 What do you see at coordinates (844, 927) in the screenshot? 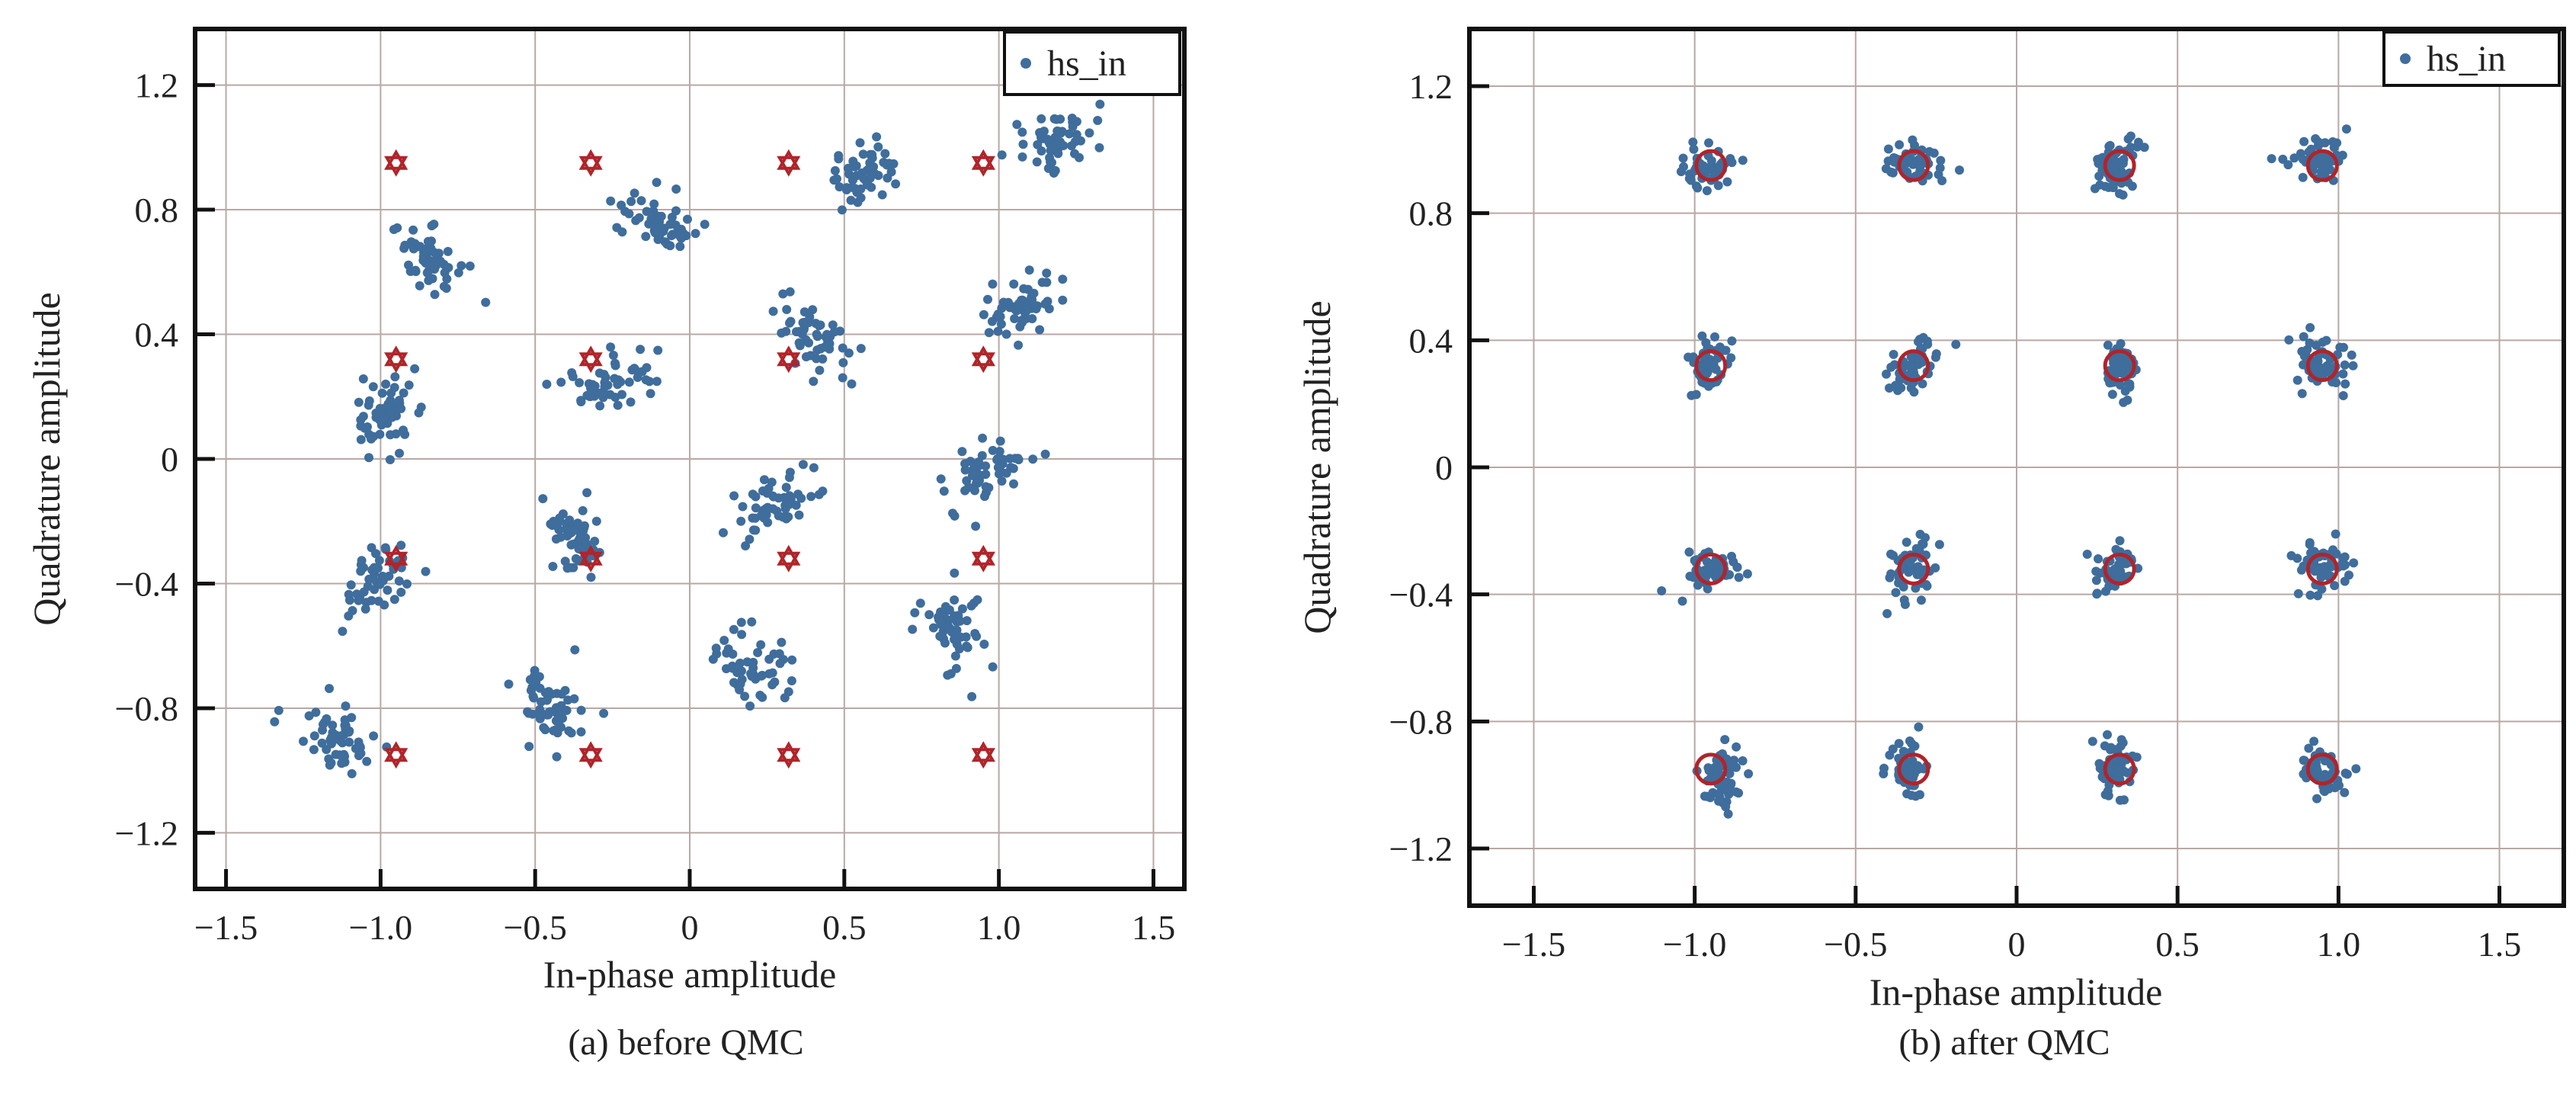
I see `x-tick-label: 0.5` at bounding box center [844, 927].